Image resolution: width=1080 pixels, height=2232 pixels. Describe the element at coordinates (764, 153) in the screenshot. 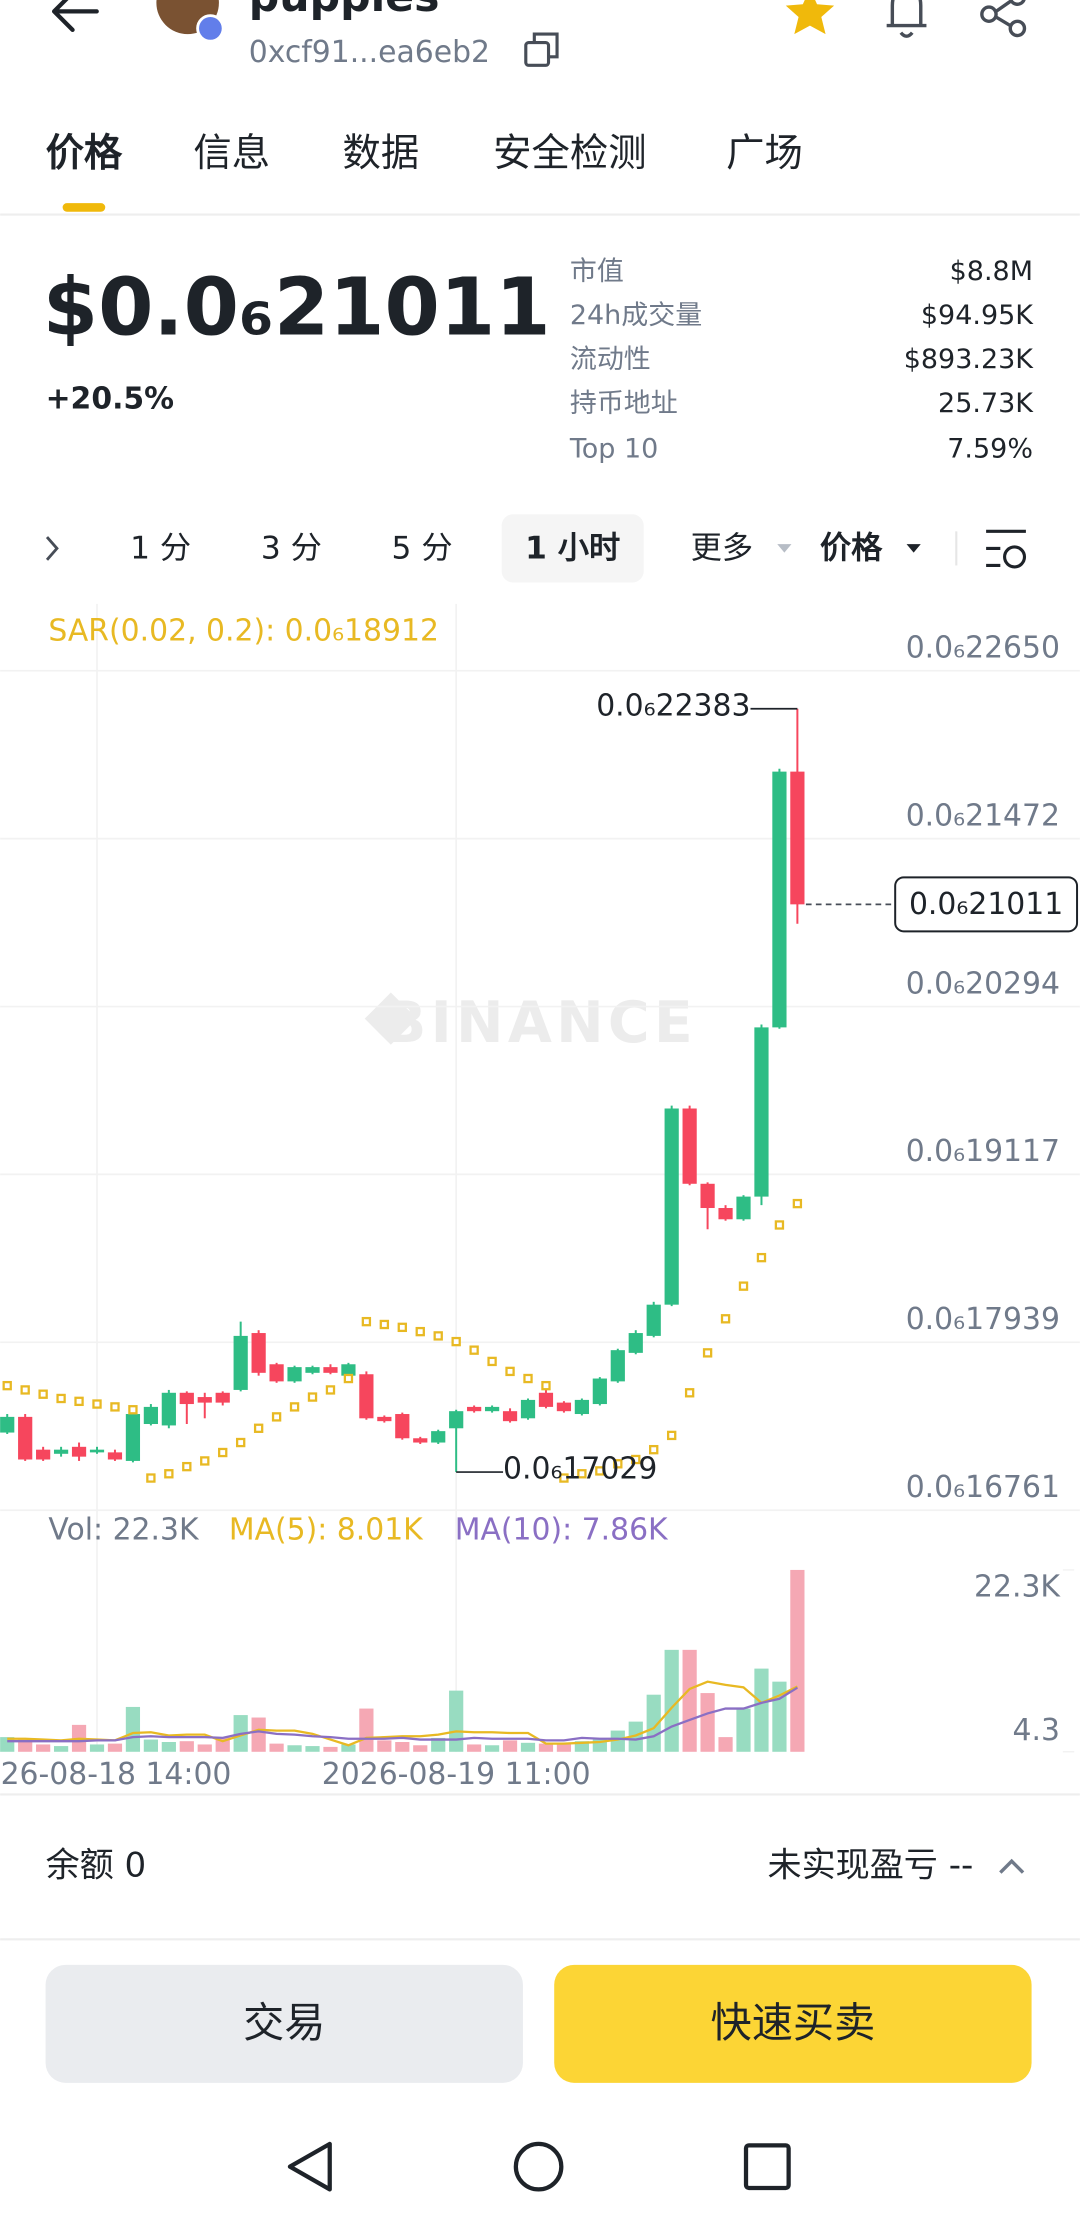

I see `tab: 广场` at that location.